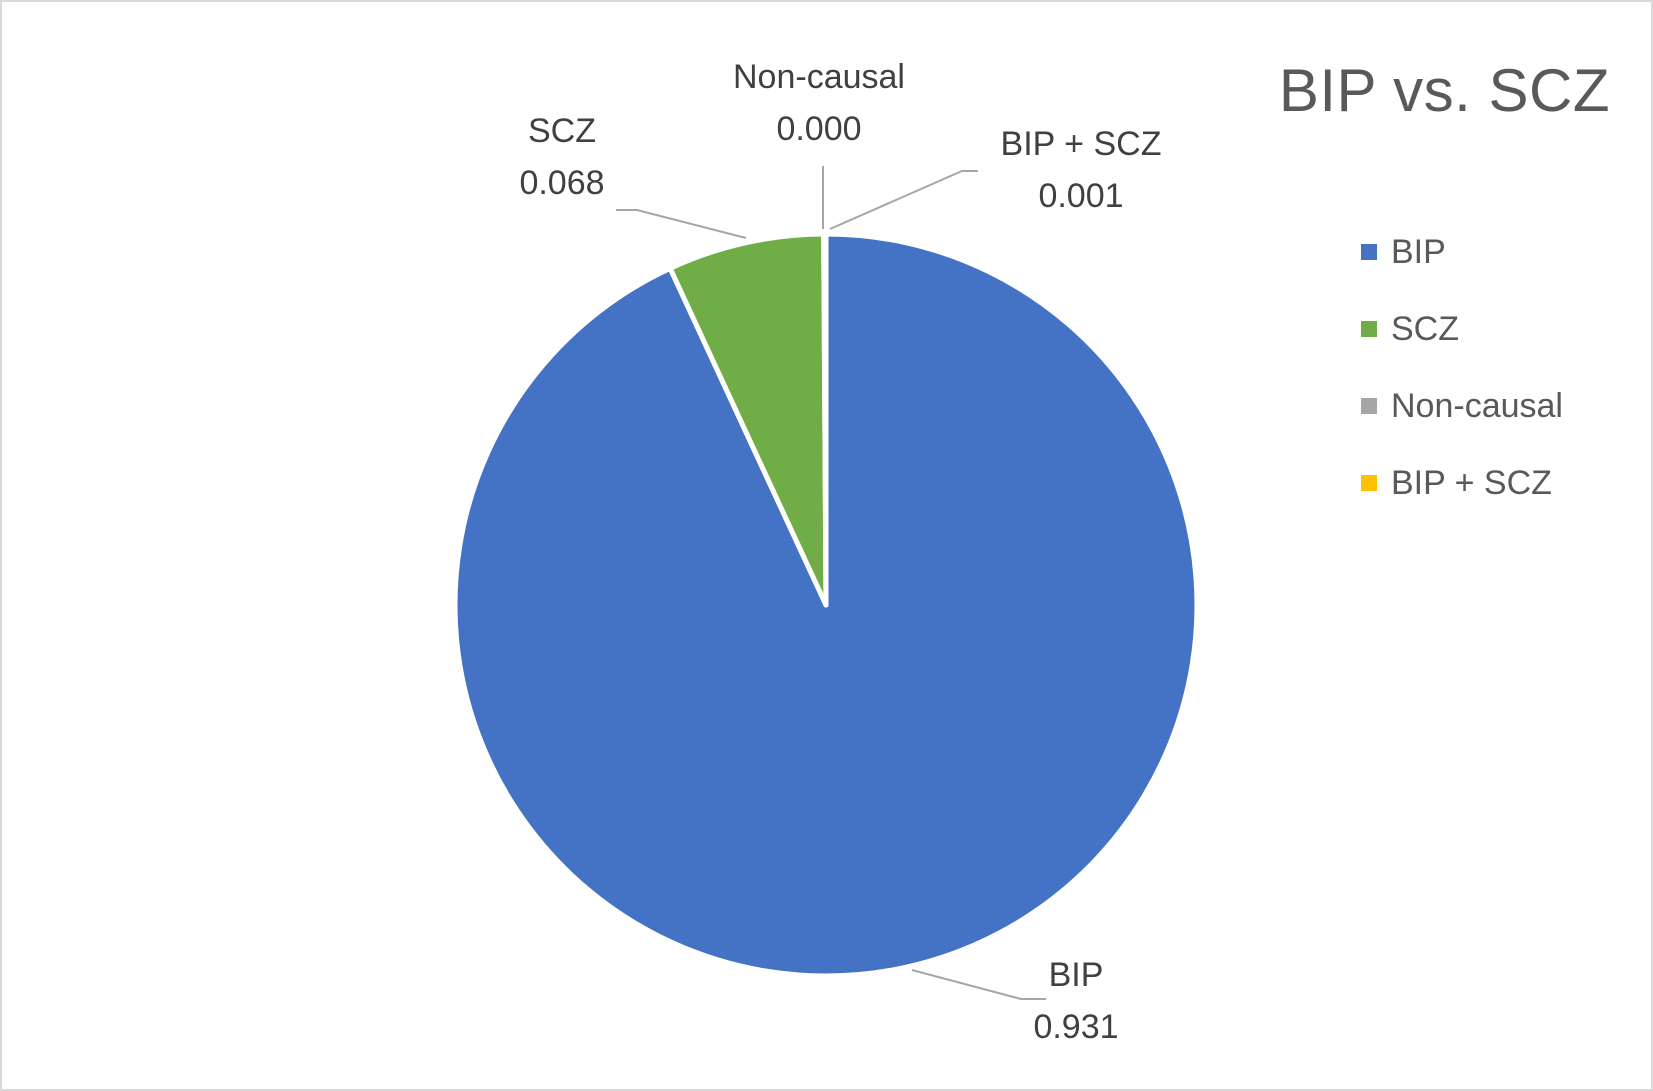 The image size is (1653, 1091). What do you see at coordinates (818, 129) in the screenshot?
I see `data-label-value-non-causal: 0.000` at bounding box center [818, 129].